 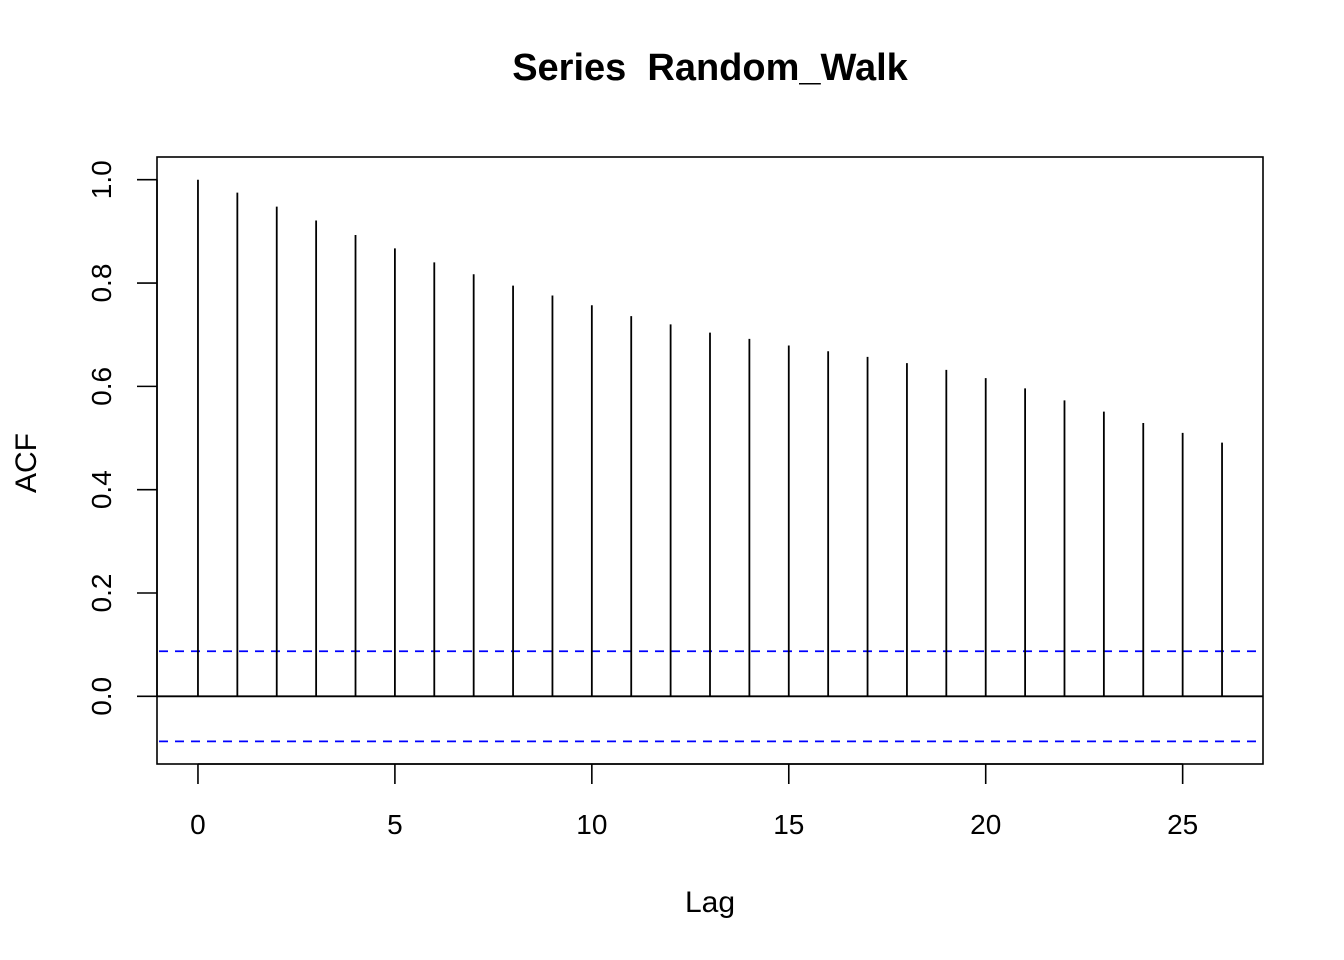 I want to click on x-tick-label: 5, so click(x=395, y=824).